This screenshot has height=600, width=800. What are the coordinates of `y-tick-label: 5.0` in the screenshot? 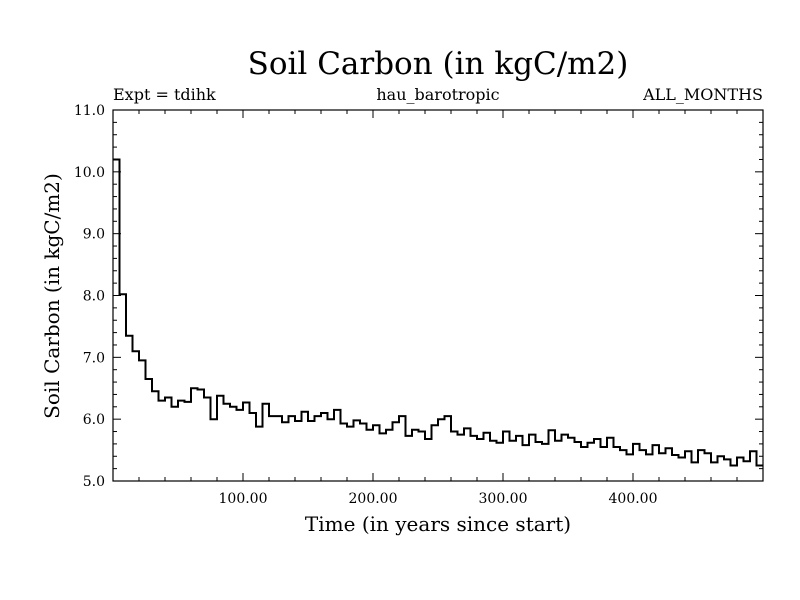 It's located at (94, 482).